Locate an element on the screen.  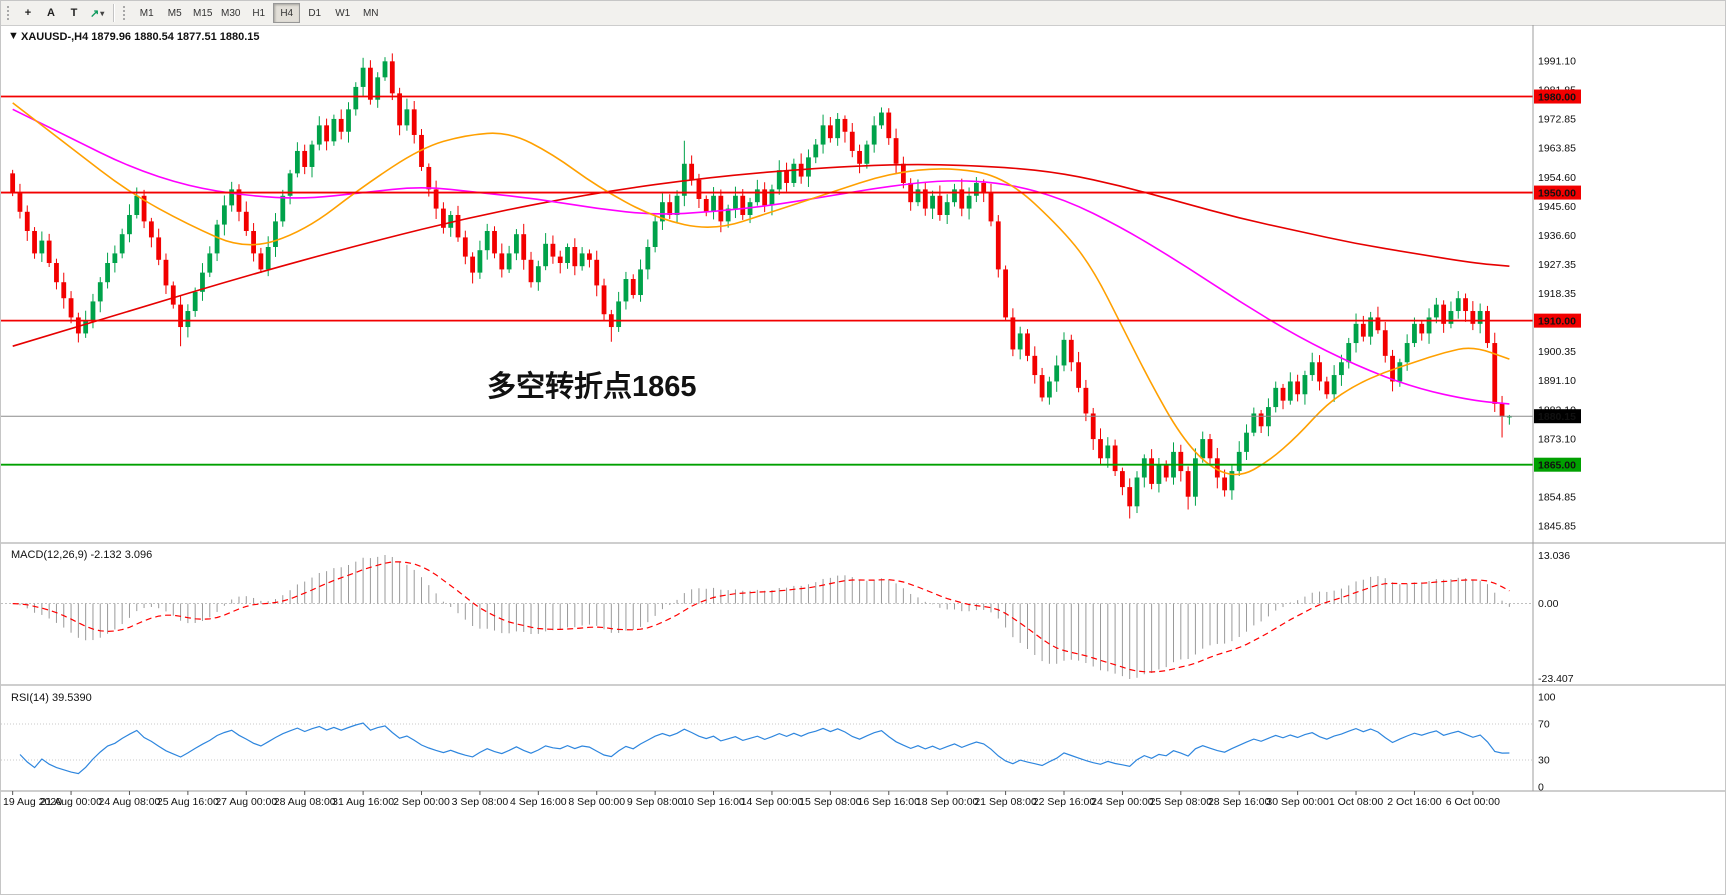
price-tick-label: 1945.60 is located at coordinates (1557, 207).